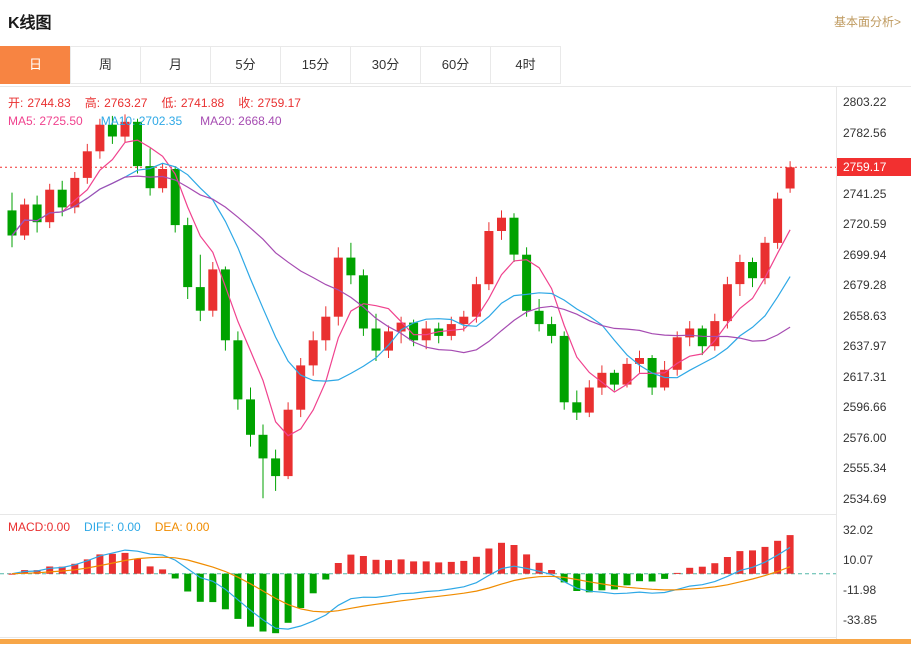  Describe the element at coordinates (865, 254) in the screenshot. I see `axis-tick-label: 2699.94` at that location.